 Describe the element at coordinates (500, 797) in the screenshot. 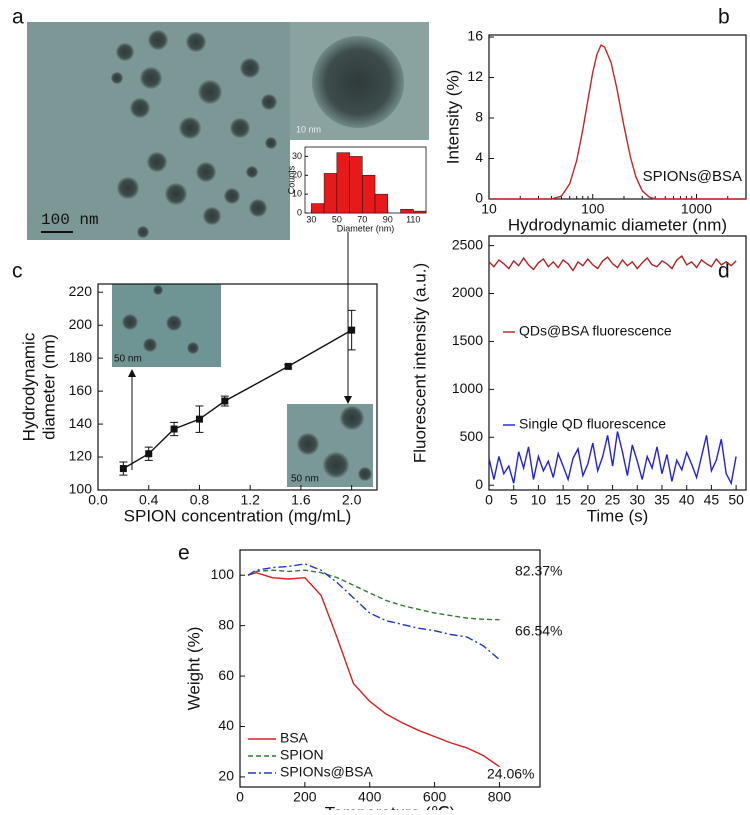

I see `x-tick-label: 800` at that location.